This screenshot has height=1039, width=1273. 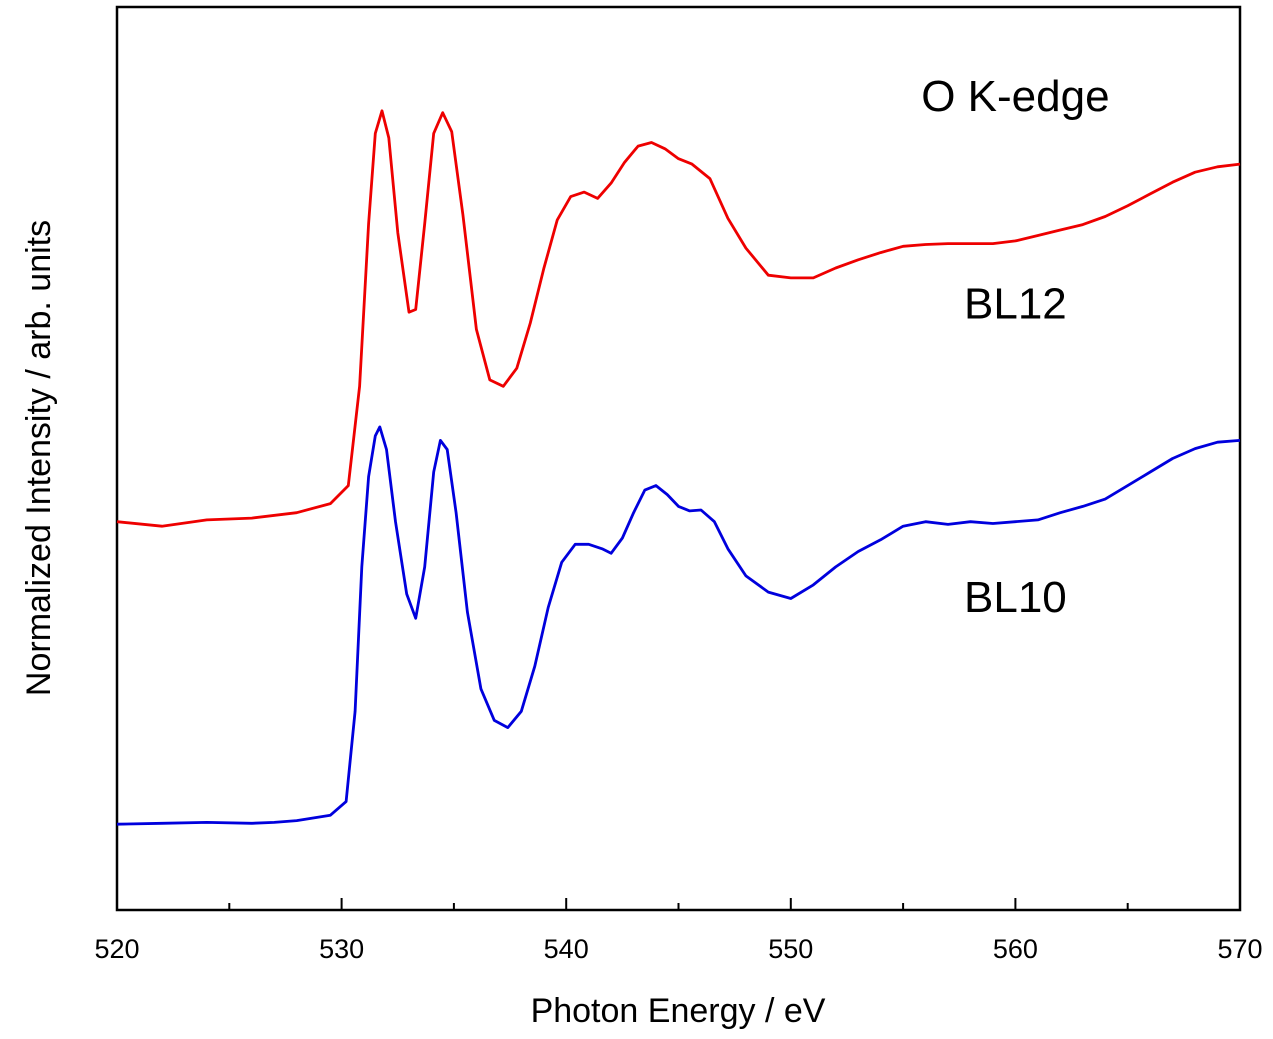 I want to click on x-tick-label: 520, so click(x=116, y=949).